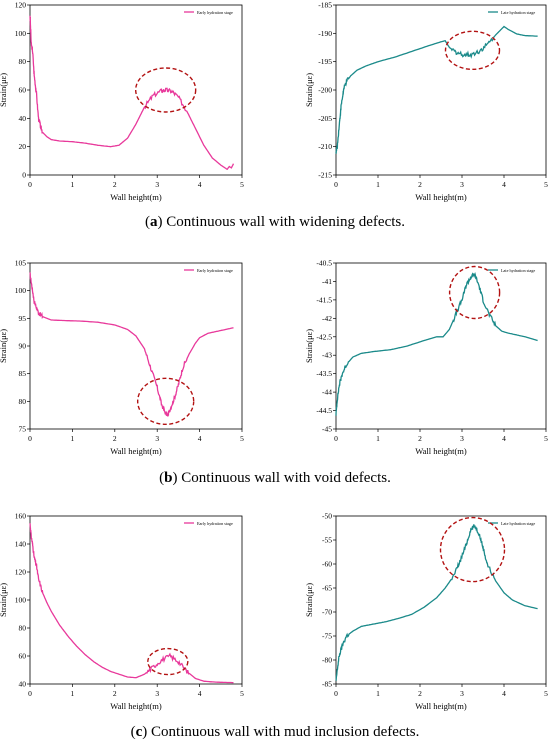 The width and height of the screenshot is (550, 747). What do you see at coordinates (327, 355) in the screenshot?
I see `y-tick-label: -43` at bounding box center [327, 355].